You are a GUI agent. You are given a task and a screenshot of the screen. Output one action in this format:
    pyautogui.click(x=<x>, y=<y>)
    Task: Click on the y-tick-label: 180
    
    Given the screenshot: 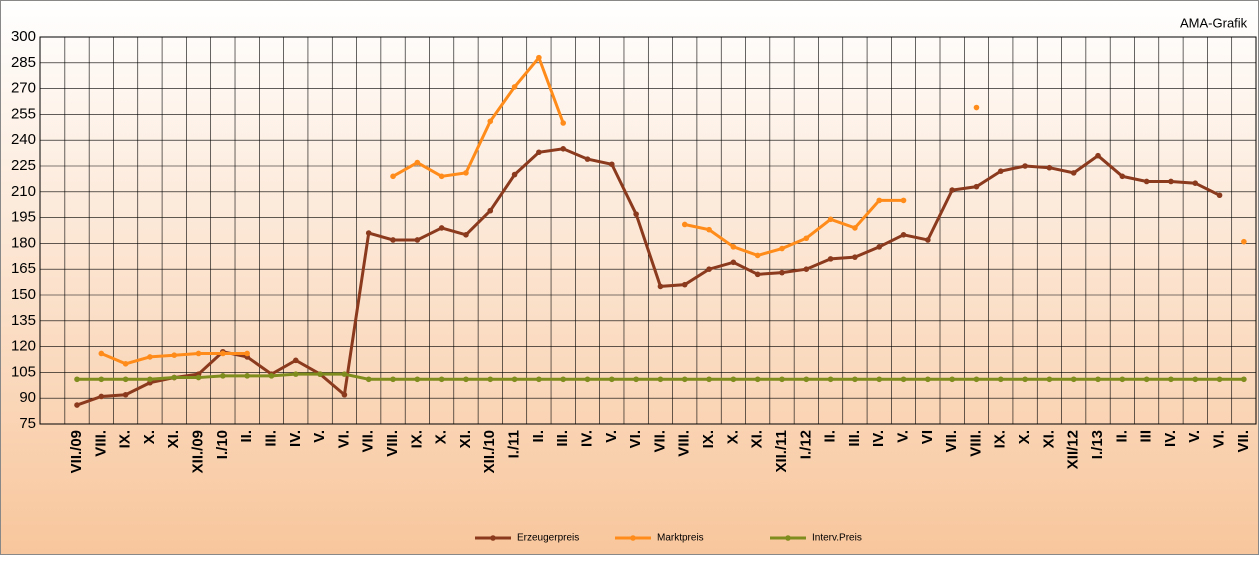 What is the action you would take?
    pyautogui.click(x=23, y=242)
    